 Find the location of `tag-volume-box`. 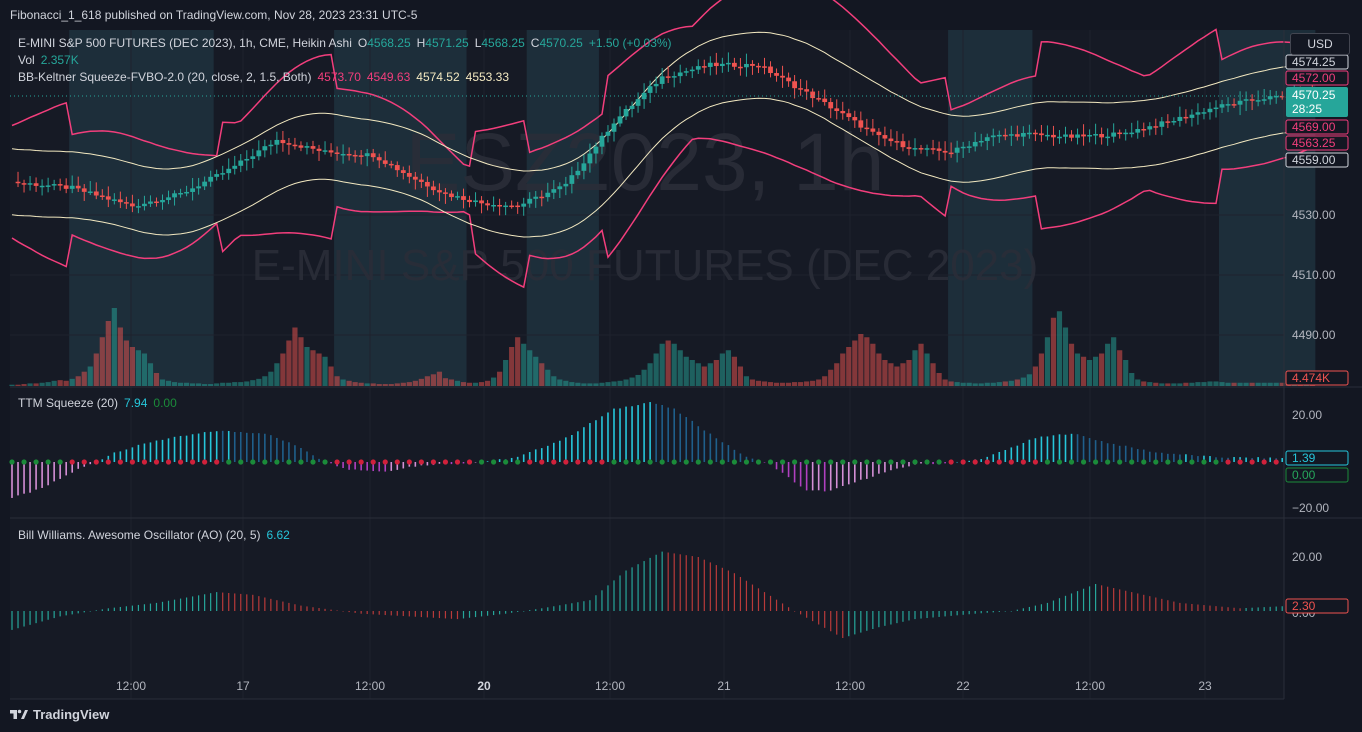

tag-volume-box is located at coordinates (1317, 378).